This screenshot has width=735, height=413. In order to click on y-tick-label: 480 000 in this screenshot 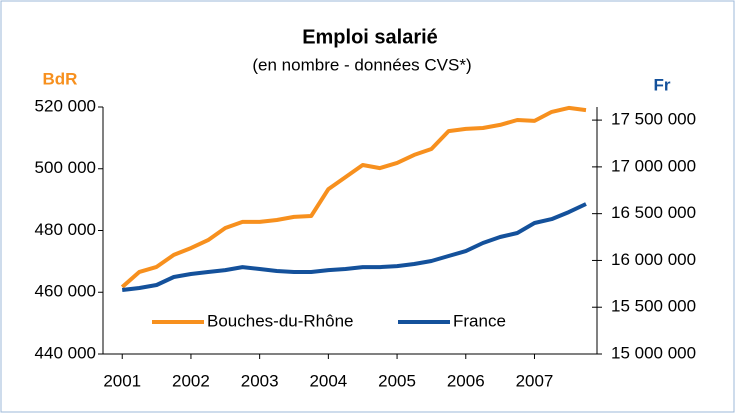, I will do `click(65, 229)`.